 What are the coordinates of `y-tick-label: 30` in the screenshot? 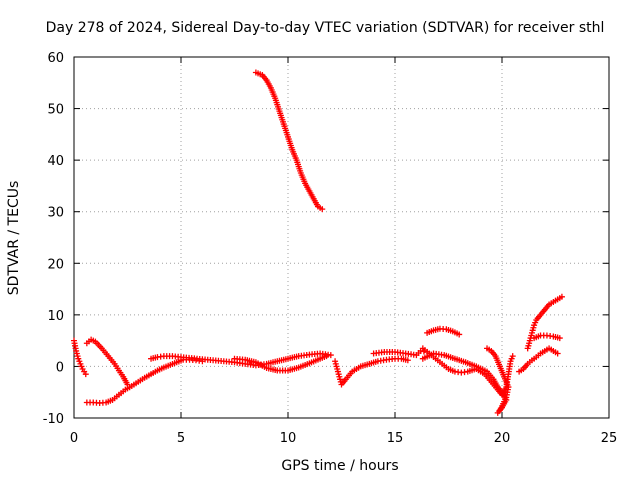 It's located at (55, 213).